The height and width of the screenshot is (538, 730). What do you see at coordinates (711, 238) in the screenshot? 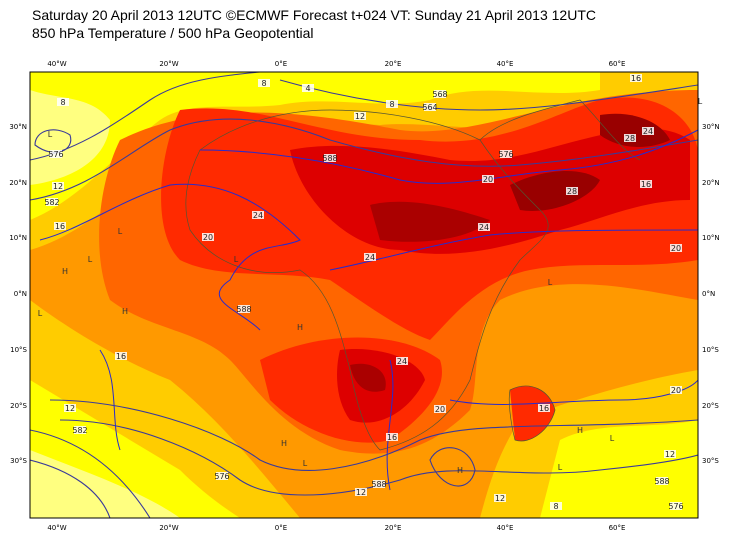
I see `lat-label-right: 10°N` at bounding box center [711, 238].